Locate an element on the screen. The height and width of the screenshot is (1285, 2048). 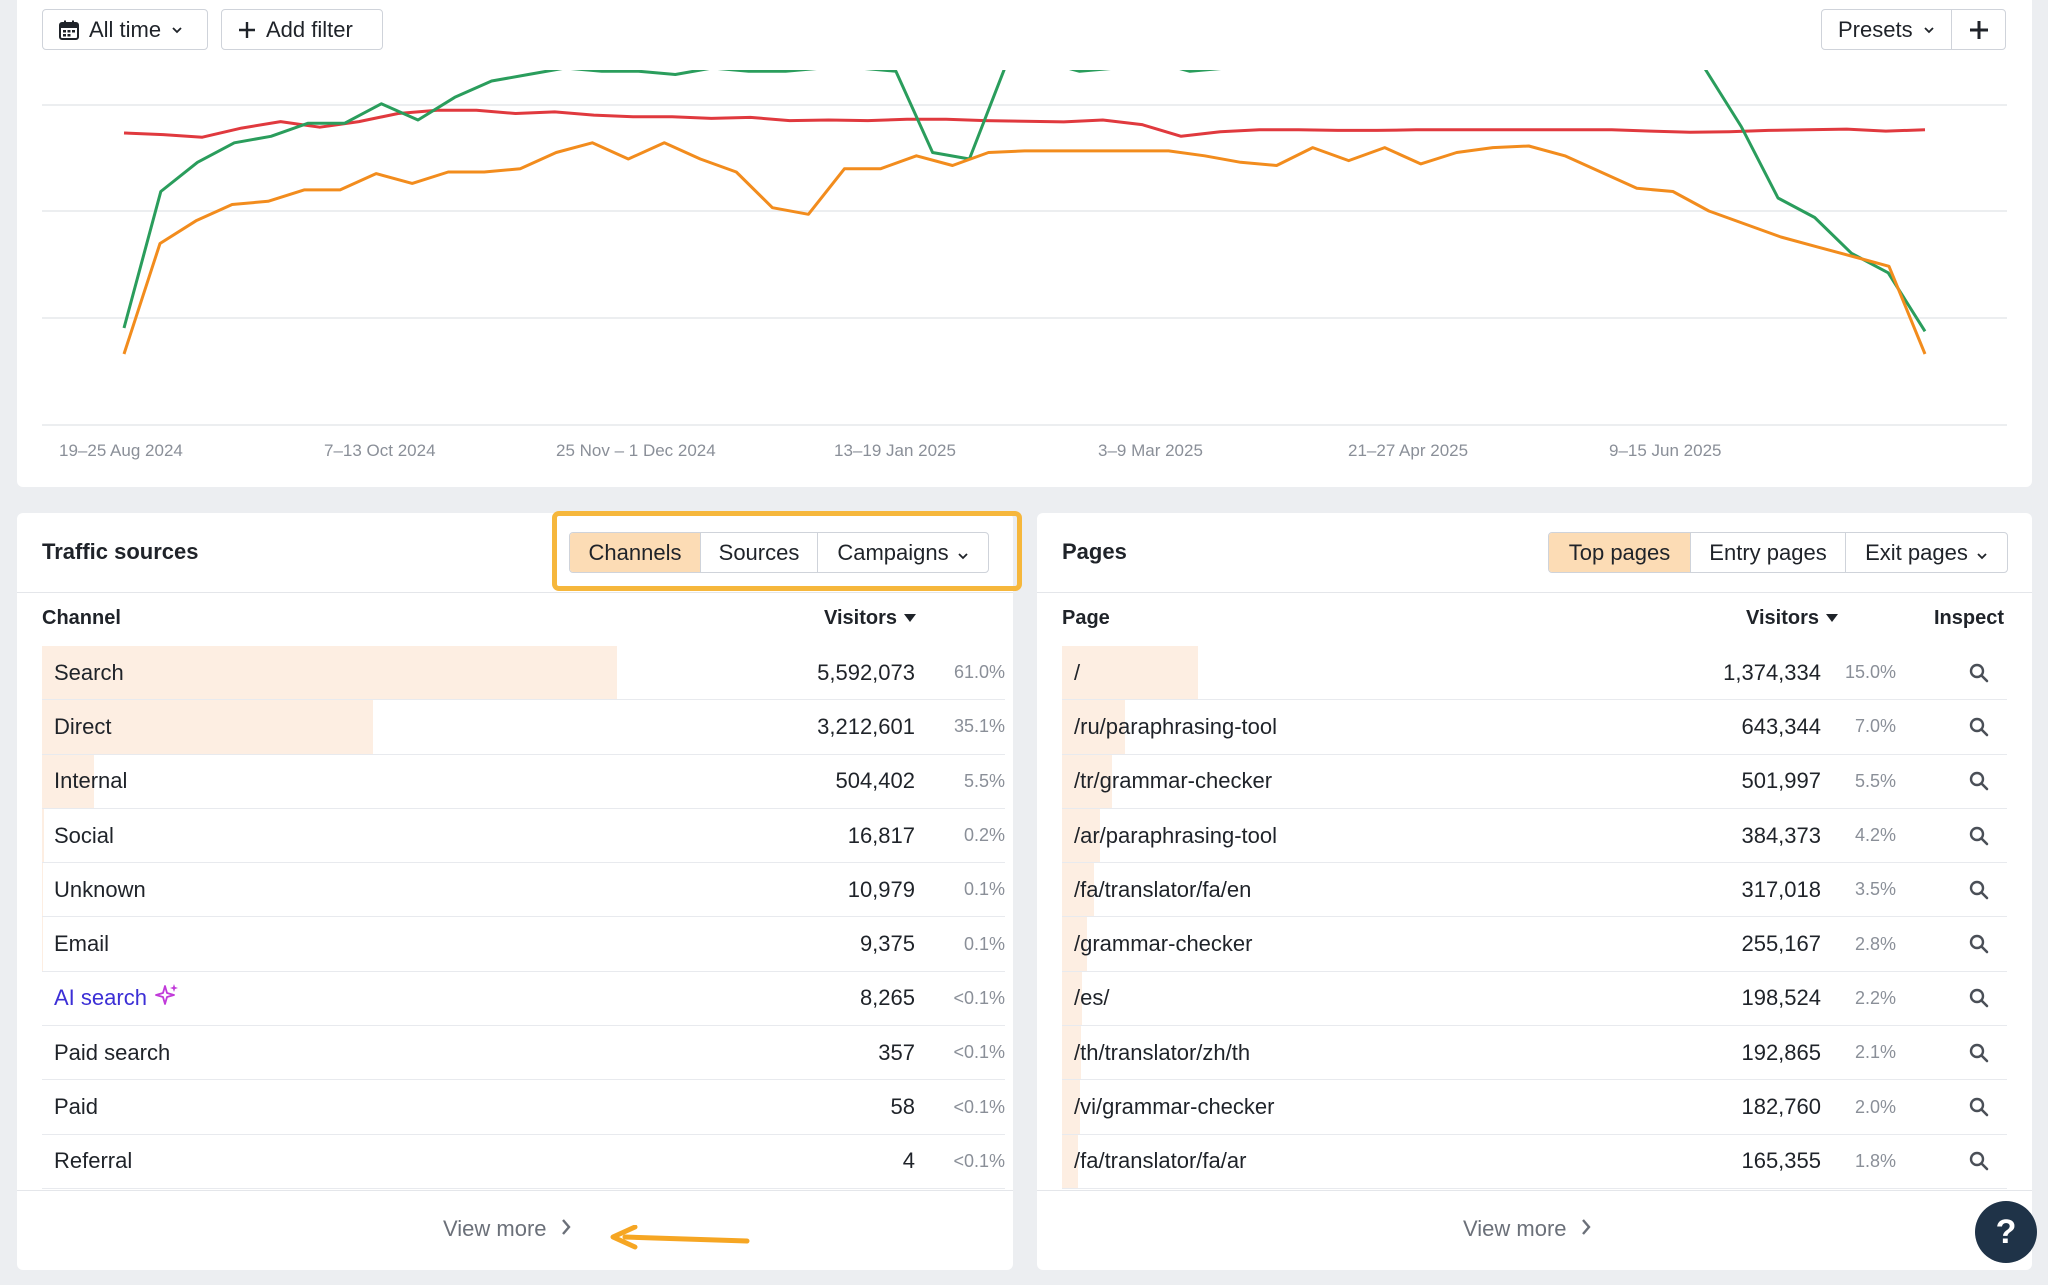
date-range-button: All time is located at coordinates (125, 29).